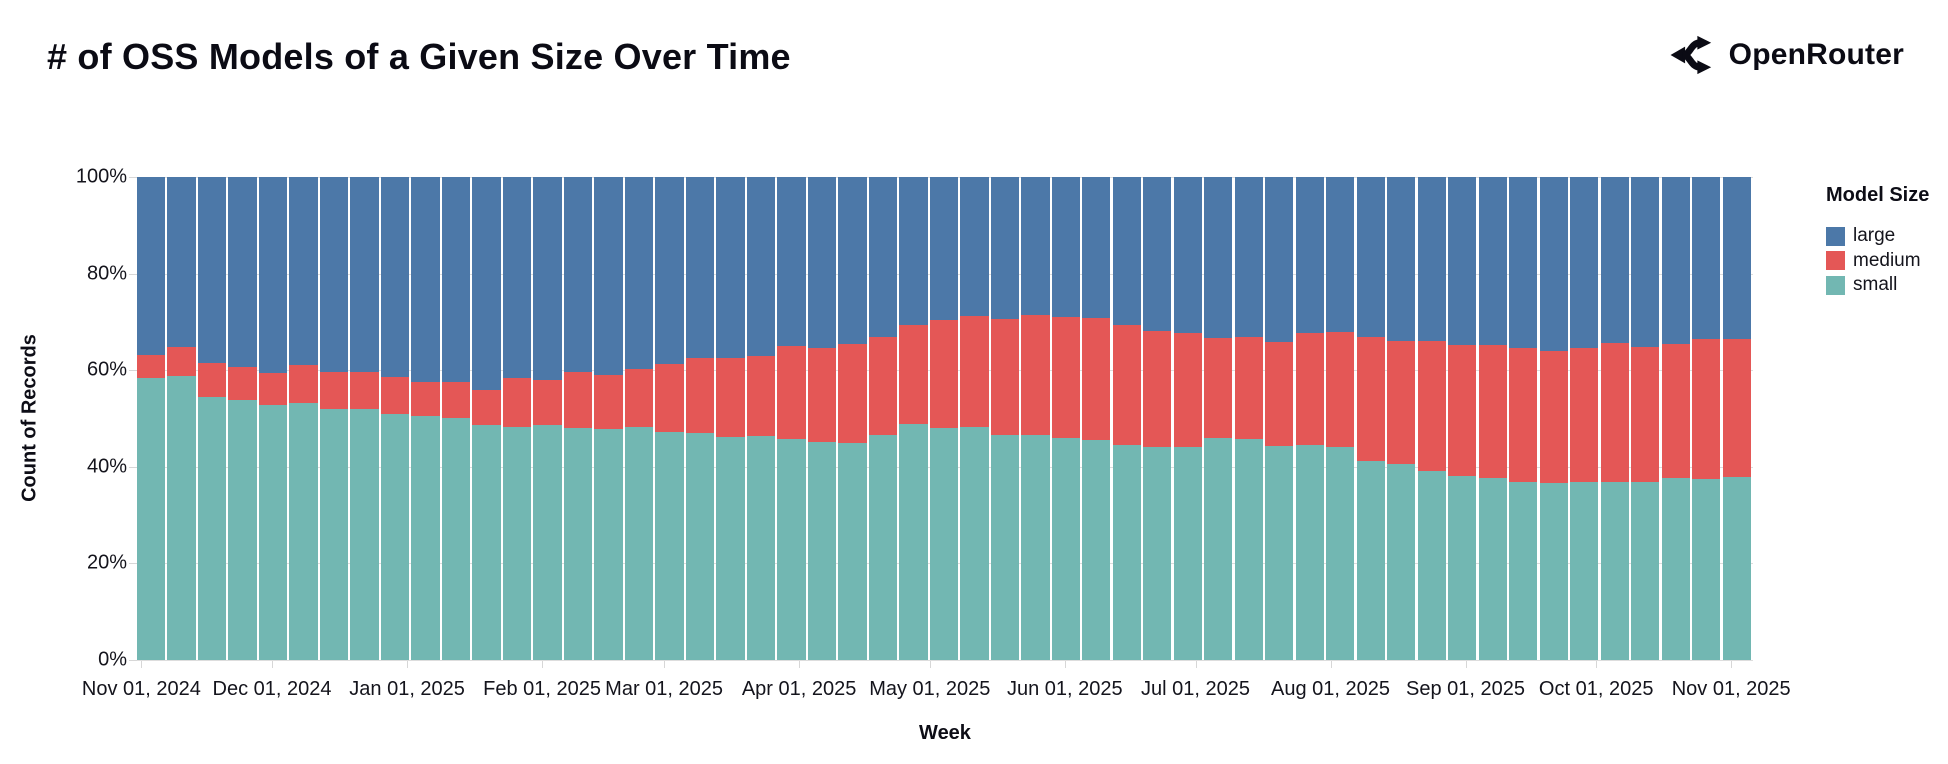 This screenshot has height=764, width=1948. I want to click on legend-item-small: small, so click(1877, 285).